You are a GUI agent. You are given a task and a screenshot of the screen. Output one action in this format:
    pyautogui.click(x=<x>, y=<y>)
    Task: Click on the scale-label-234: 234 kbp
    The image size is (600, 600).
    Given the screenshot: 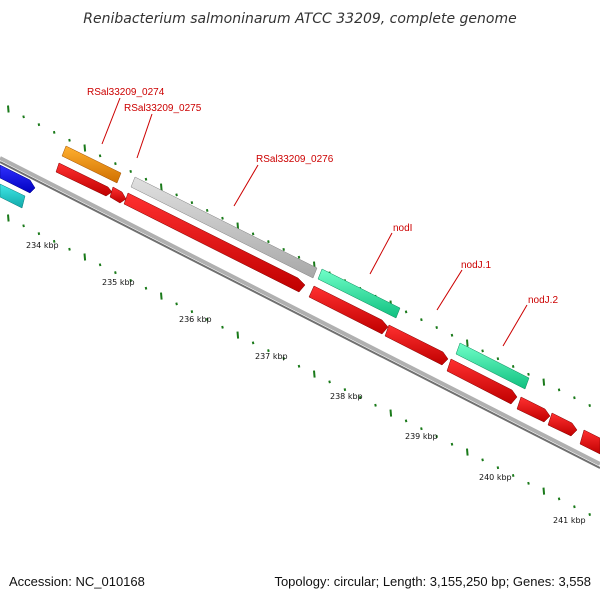 What is the action you would take?
    pyautogui.click(x=42, y=245)
    